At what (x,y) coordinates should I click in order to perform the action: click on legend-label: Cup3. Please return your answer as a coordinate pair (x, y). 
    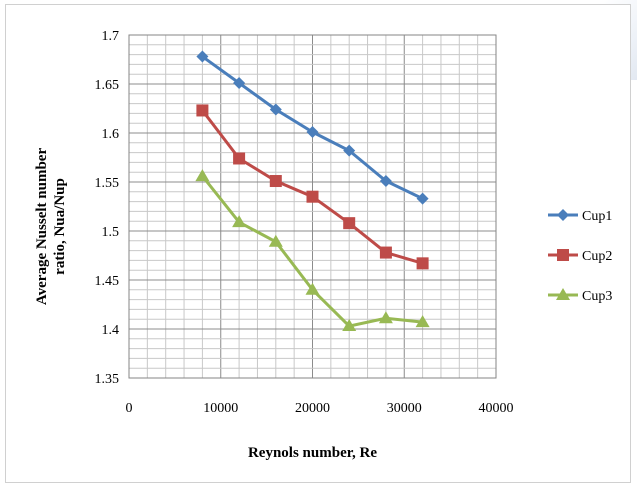
    Looking at the image, I should click on (597, 296).